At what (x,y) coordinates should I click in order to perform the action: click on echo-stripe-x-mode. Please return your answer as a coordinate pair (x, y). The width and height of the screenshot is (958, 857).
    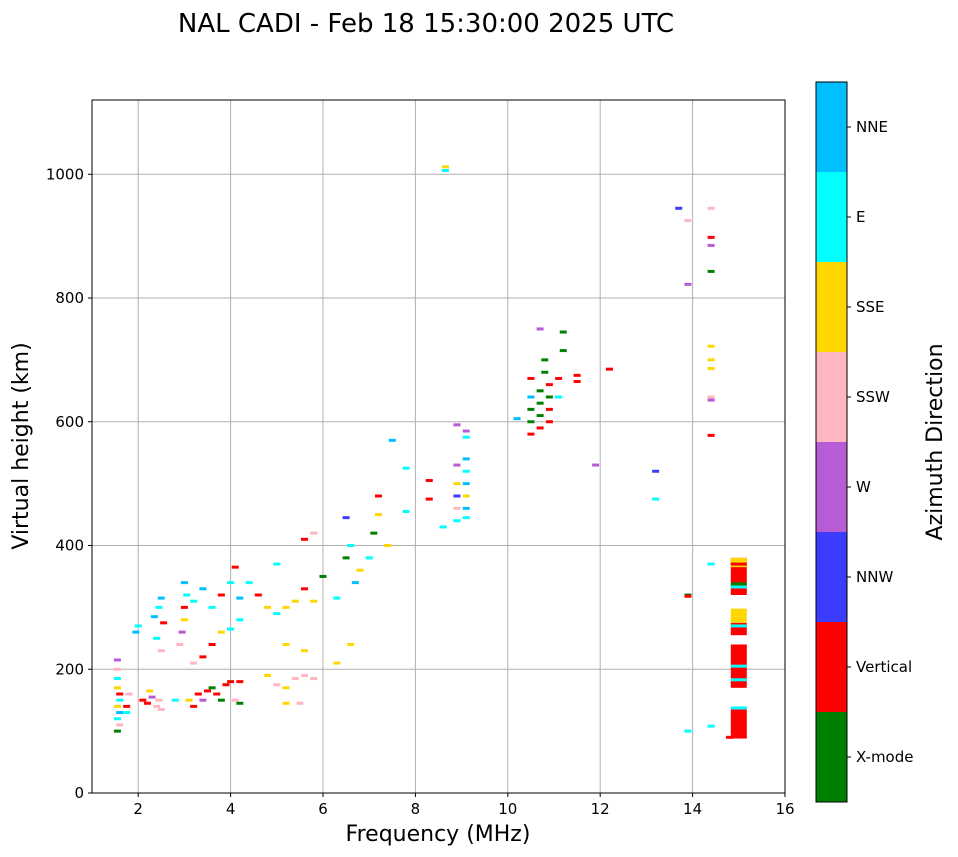
    Looking at the image, I should click on (738, 584).